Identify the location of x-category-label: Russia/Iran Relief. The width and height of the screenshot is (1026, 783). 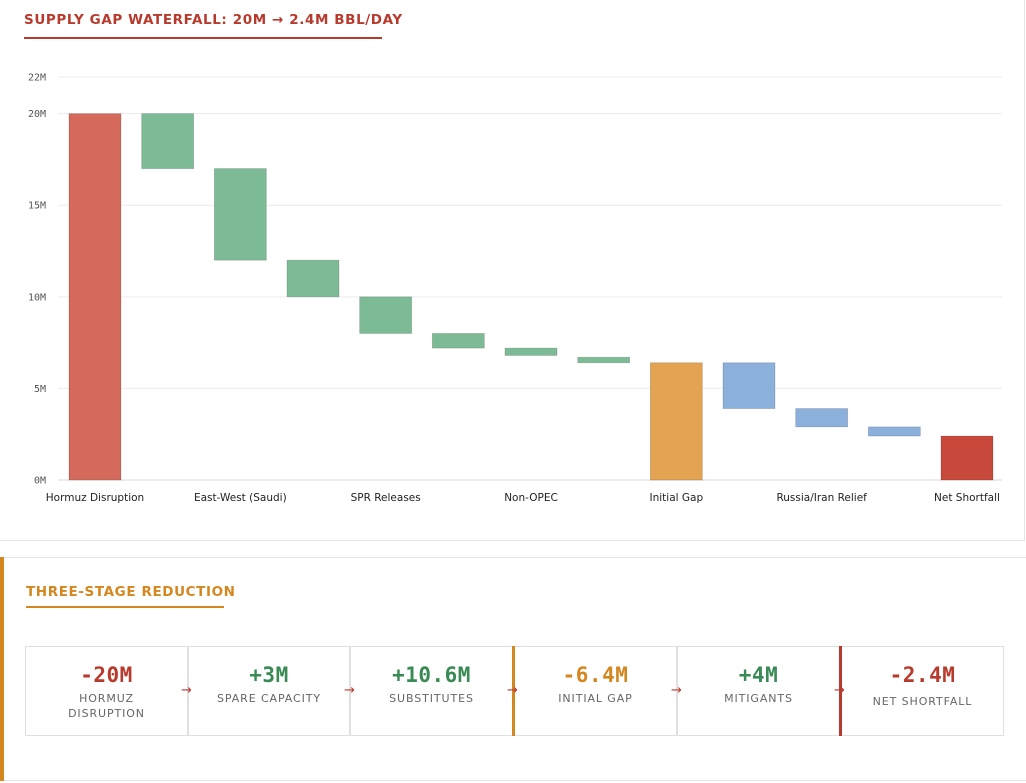
(821, 498).